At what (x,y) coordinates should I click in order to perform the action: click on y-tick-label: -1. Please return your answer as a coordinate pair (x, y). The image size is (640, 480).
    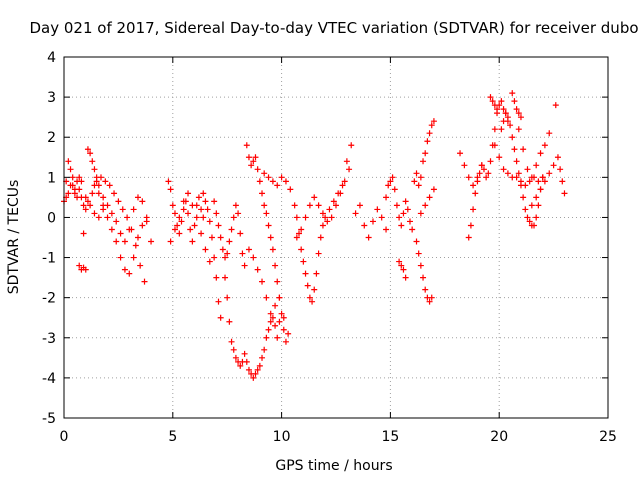
    Looking at the image, I should click on (49, 259).